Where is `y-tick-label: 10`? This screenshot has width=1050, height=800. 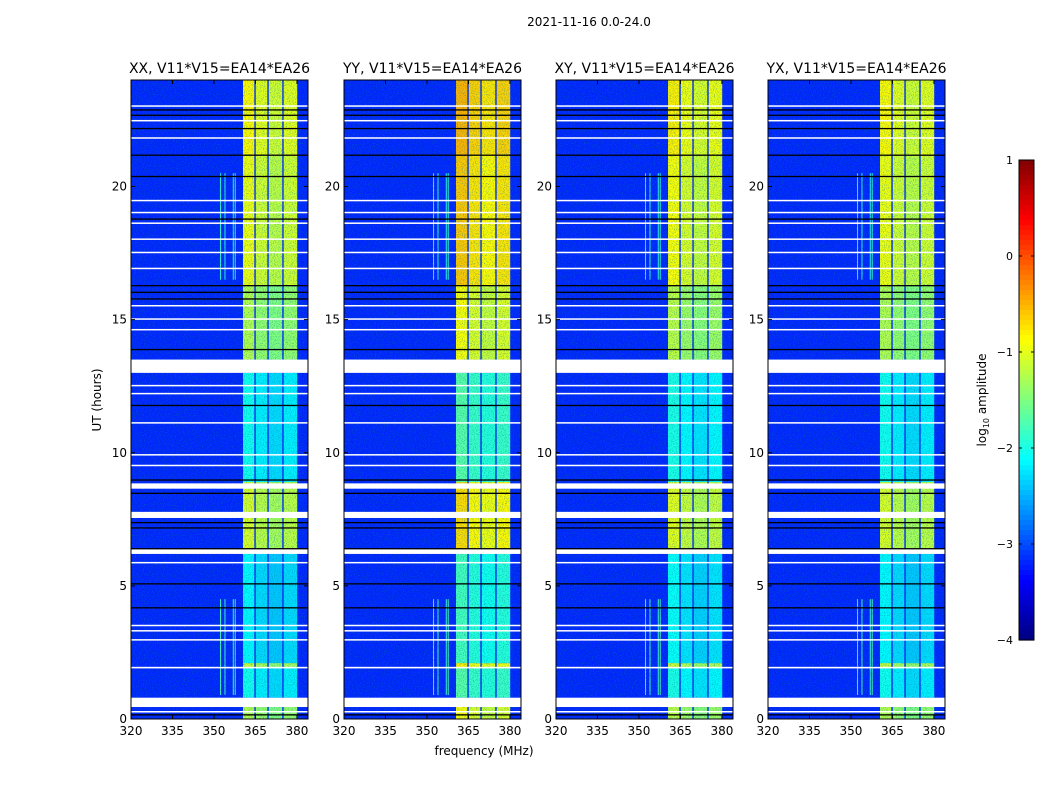
y-tick-label: 10 is located at coordinates (756, 453).